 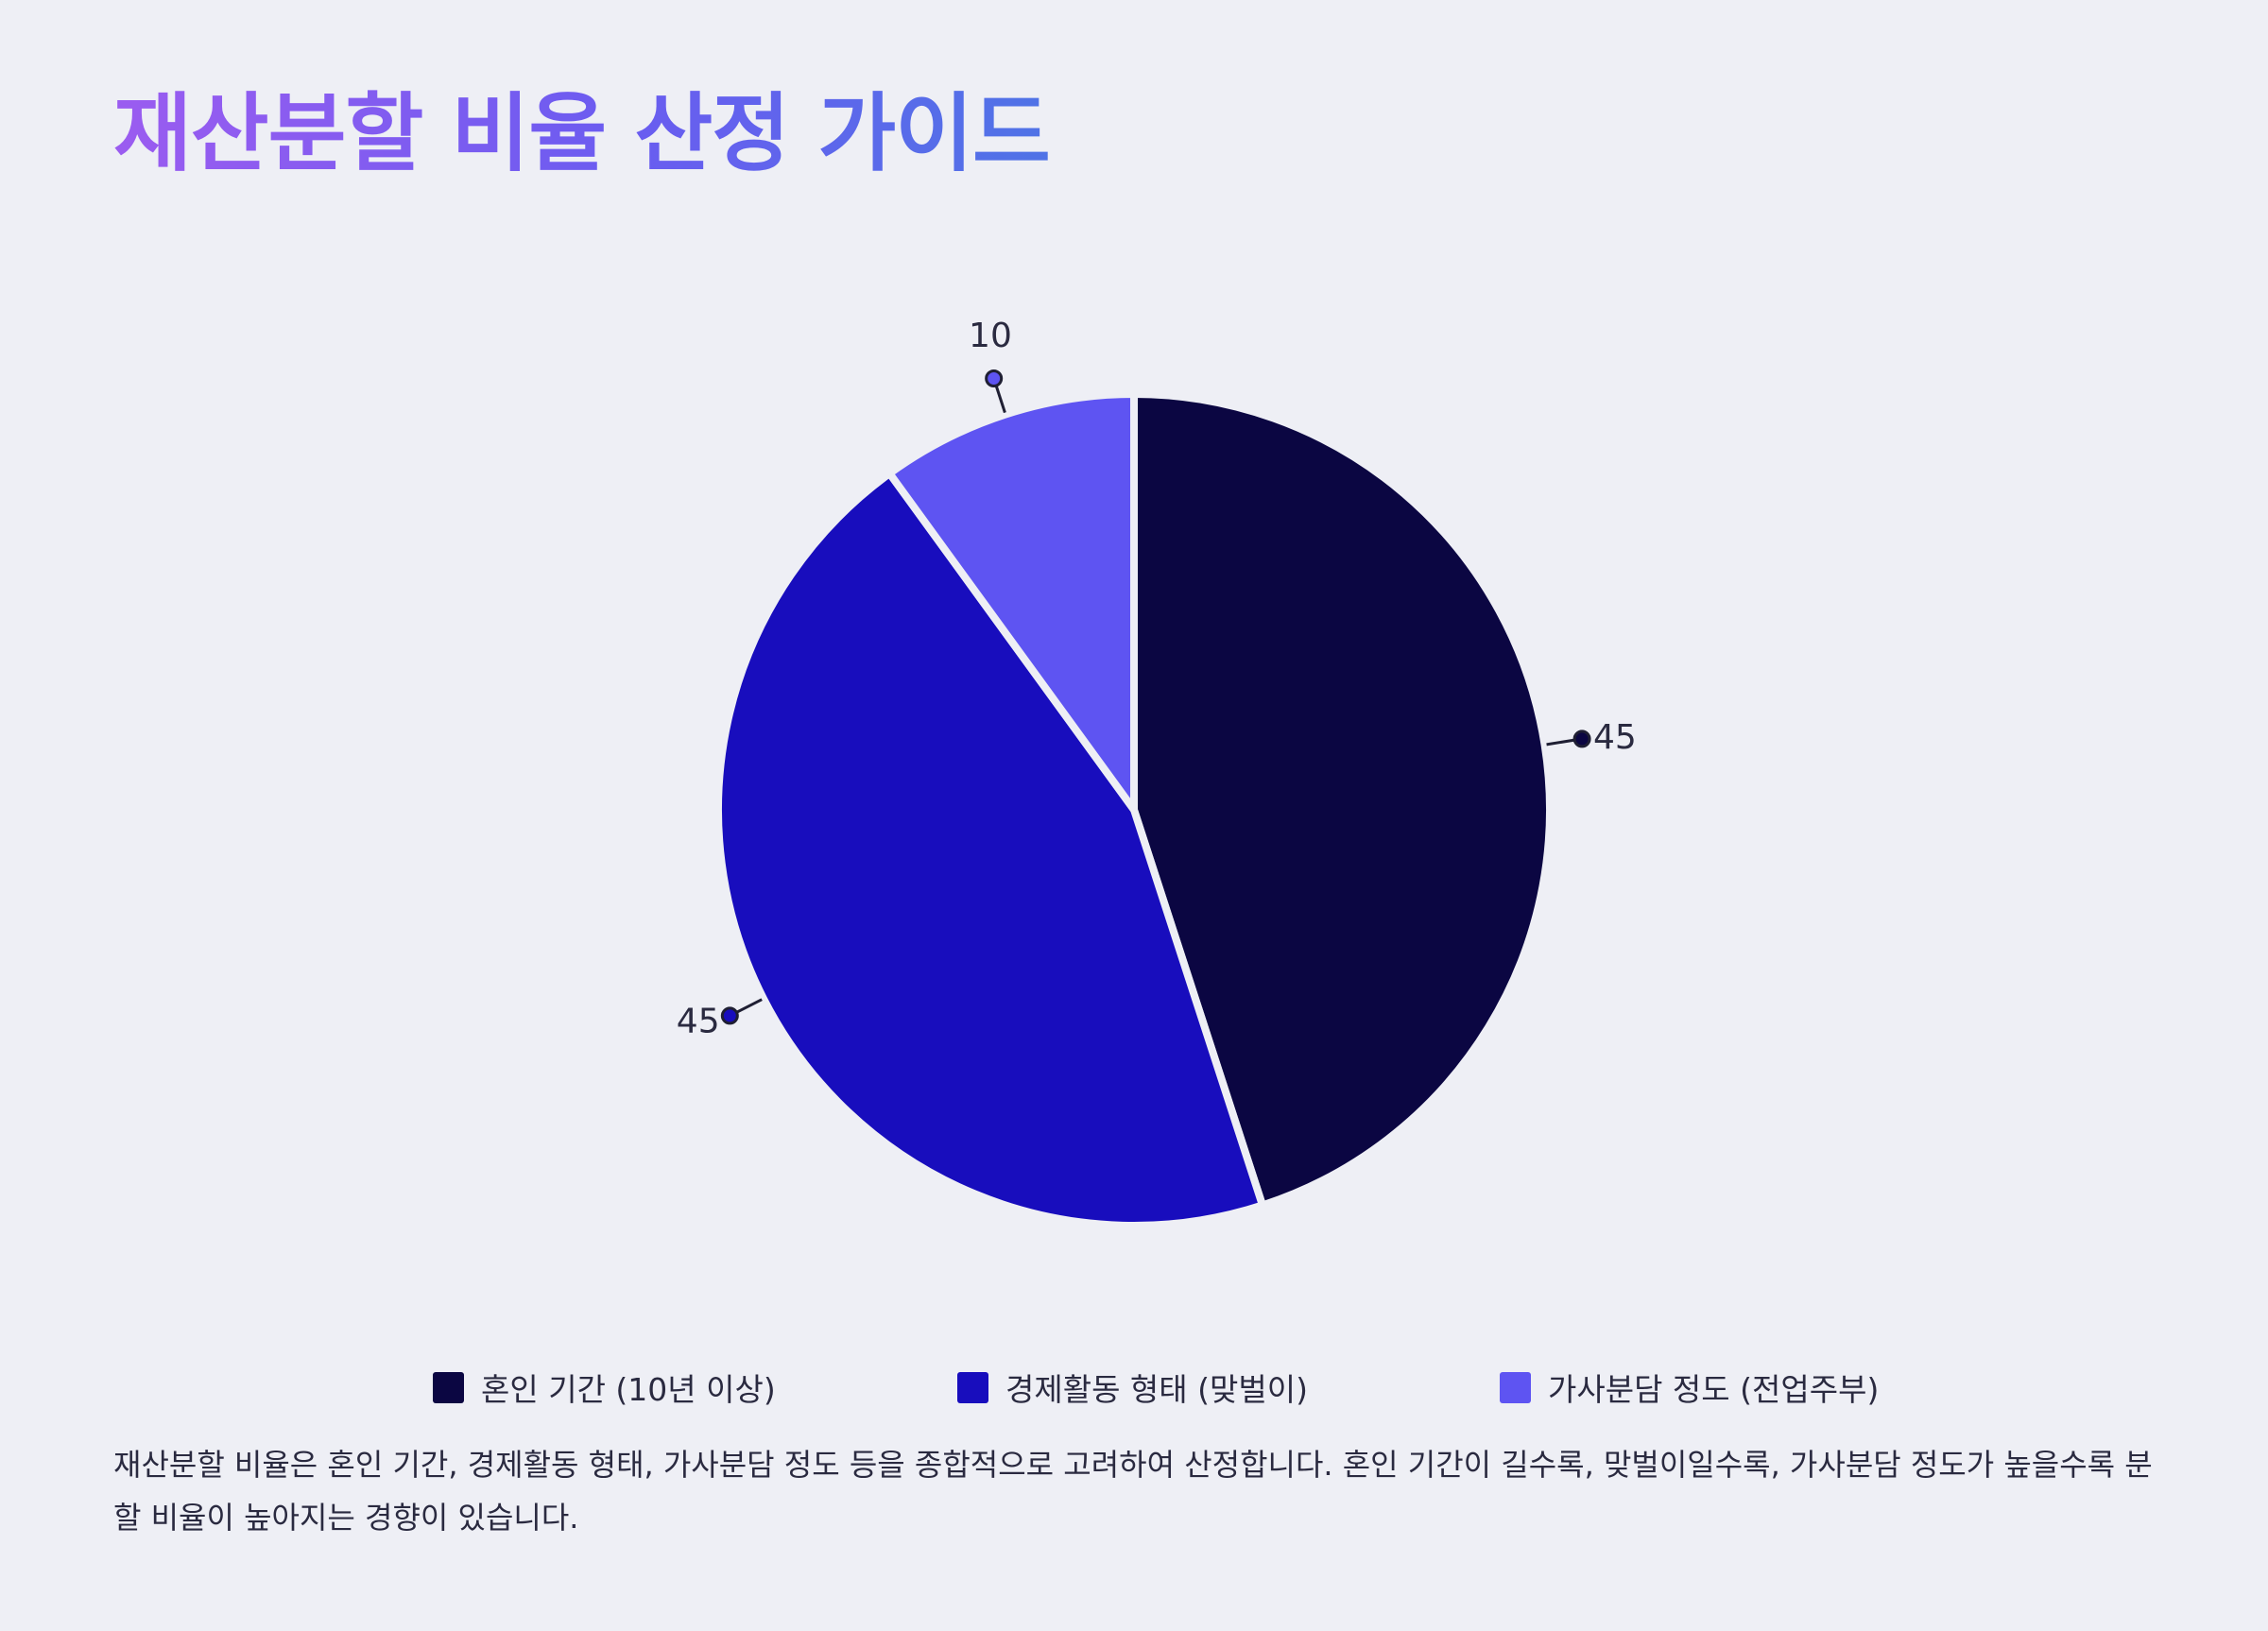 What do you see at coordinates (990, 336) in the screenshot?
I see `data-label-housework-share: 10` at bounding box center [990, 336].